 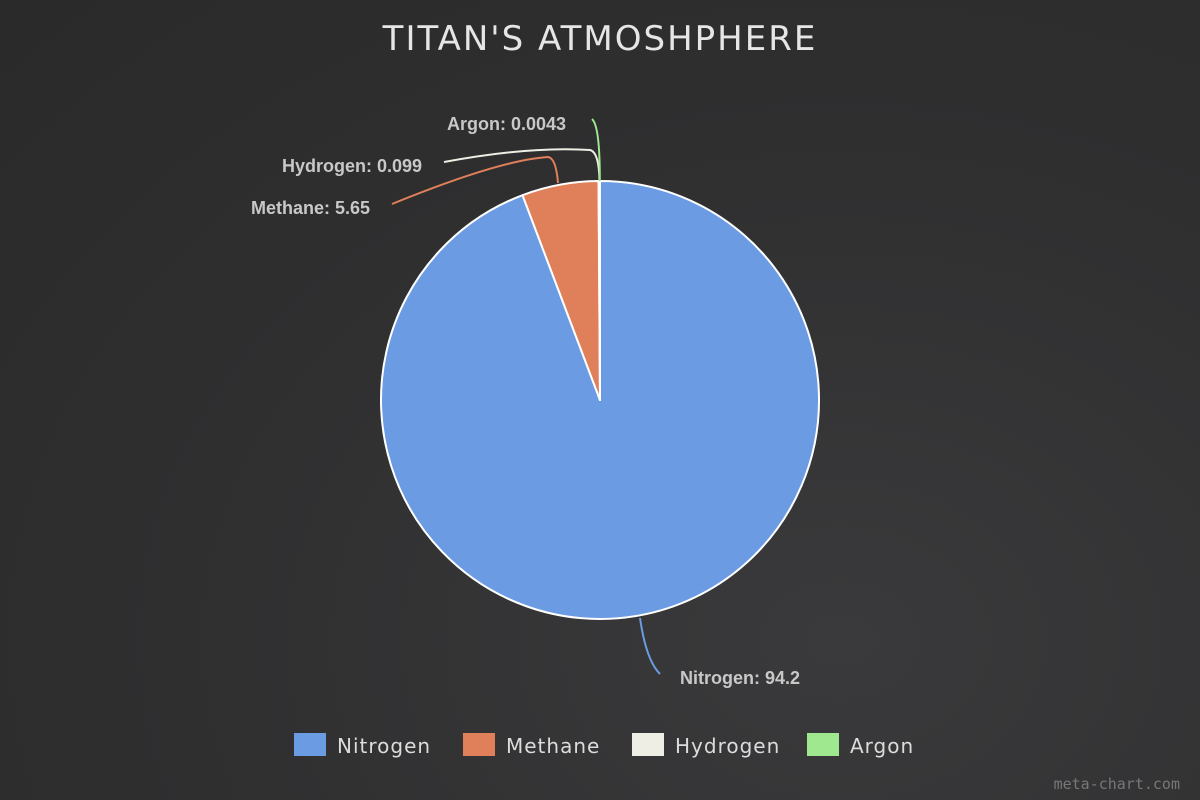 I want to click on legend: Nitrogen Methane Hydrogen Argon, so click(x=604, y=745).